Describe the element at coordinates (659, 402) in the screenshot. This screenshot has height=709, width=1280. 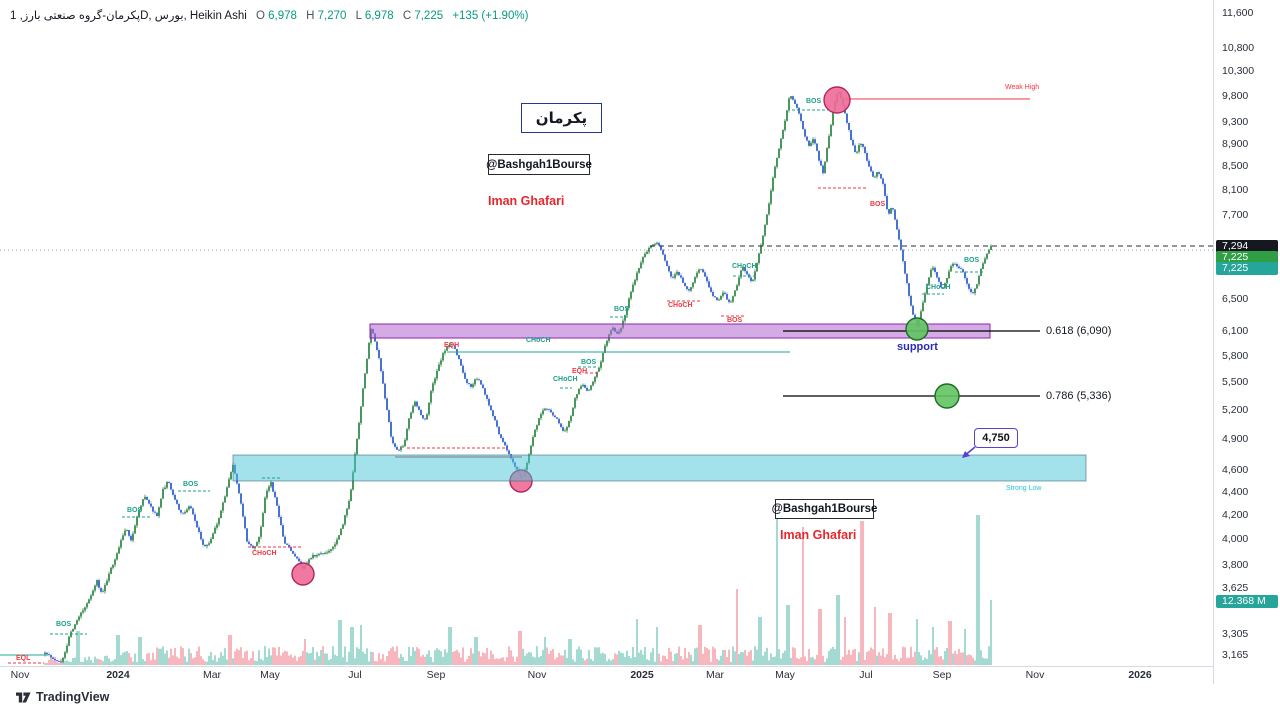
I see `zone-rectangles` at that location.